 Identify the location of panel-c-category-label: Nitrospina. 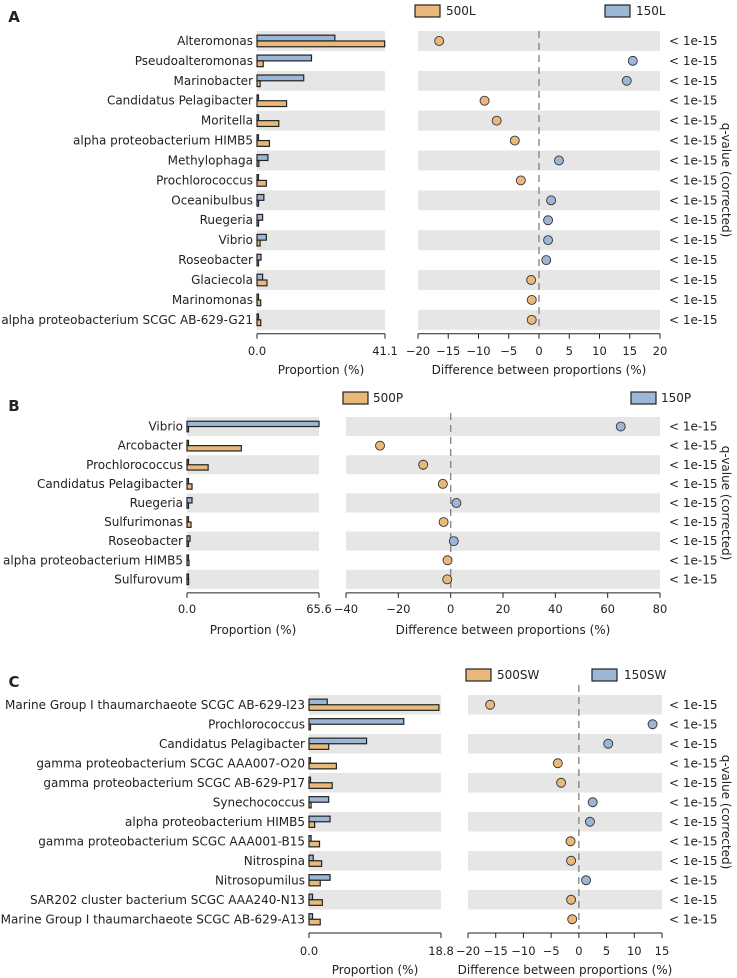
(274, 861).